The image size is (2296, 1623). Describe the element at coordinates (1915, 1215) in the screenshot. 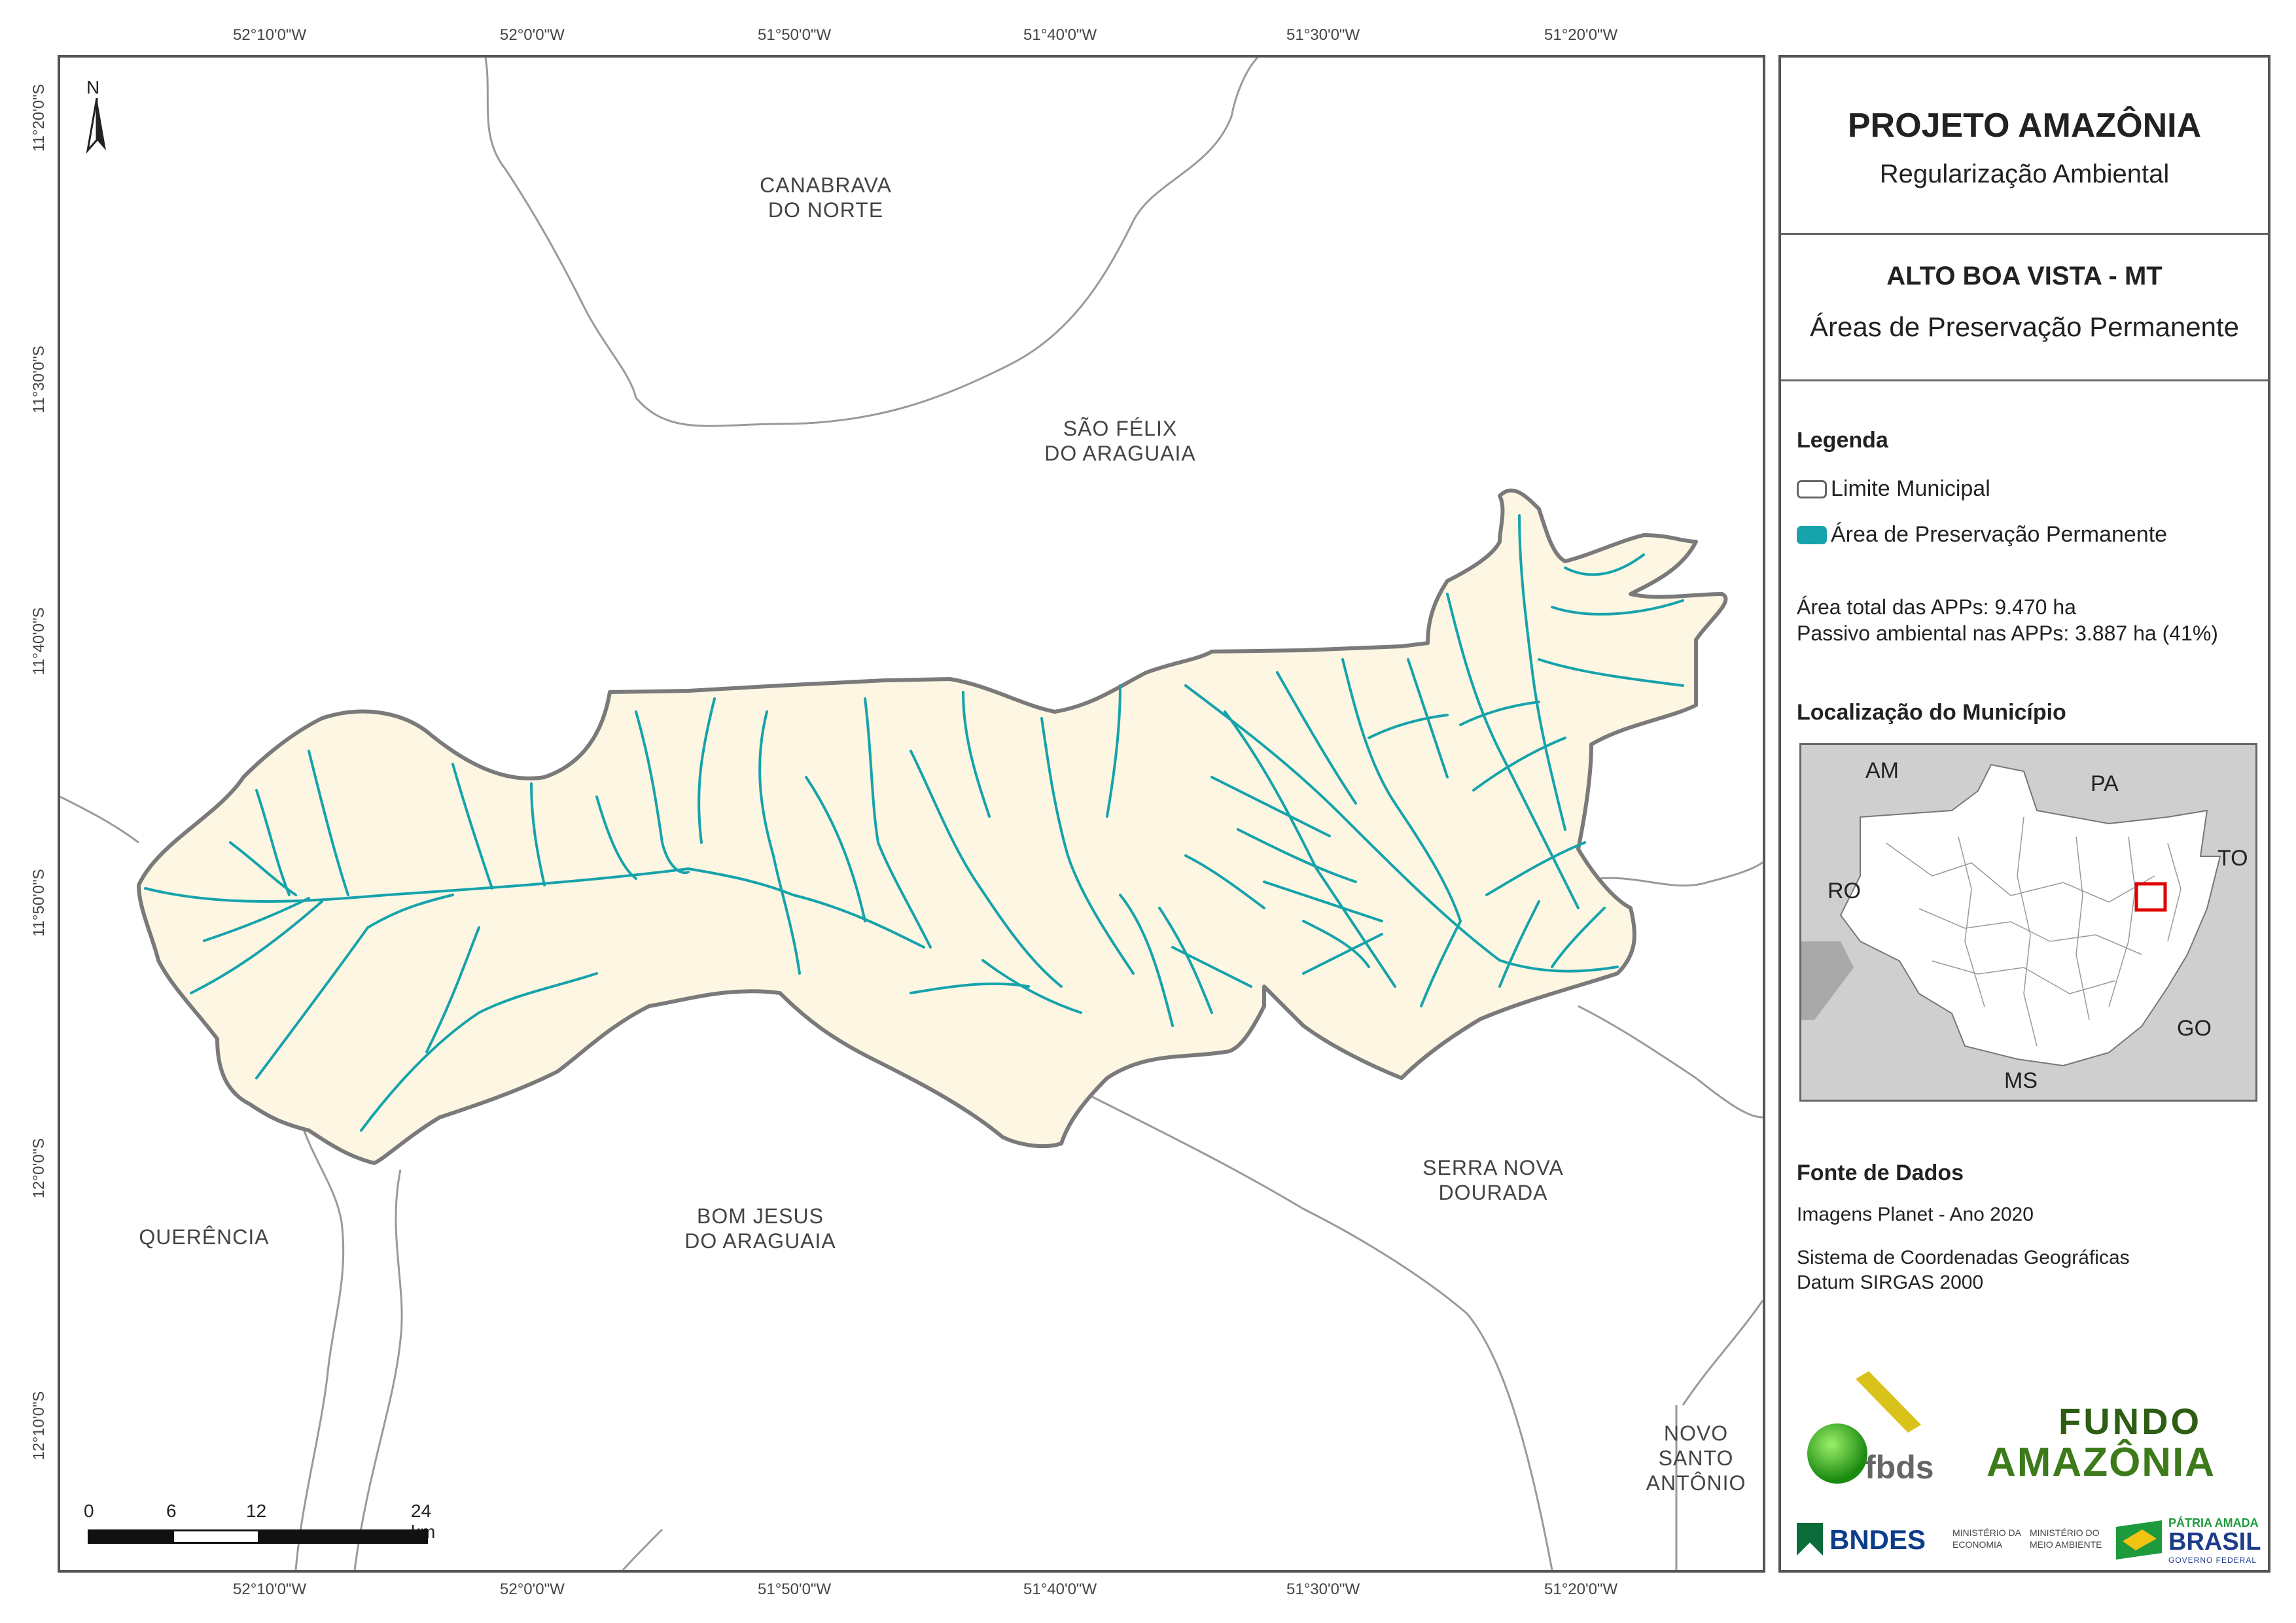

I see `source-line-1: Imagens Planet - Ano 2020` at that location.